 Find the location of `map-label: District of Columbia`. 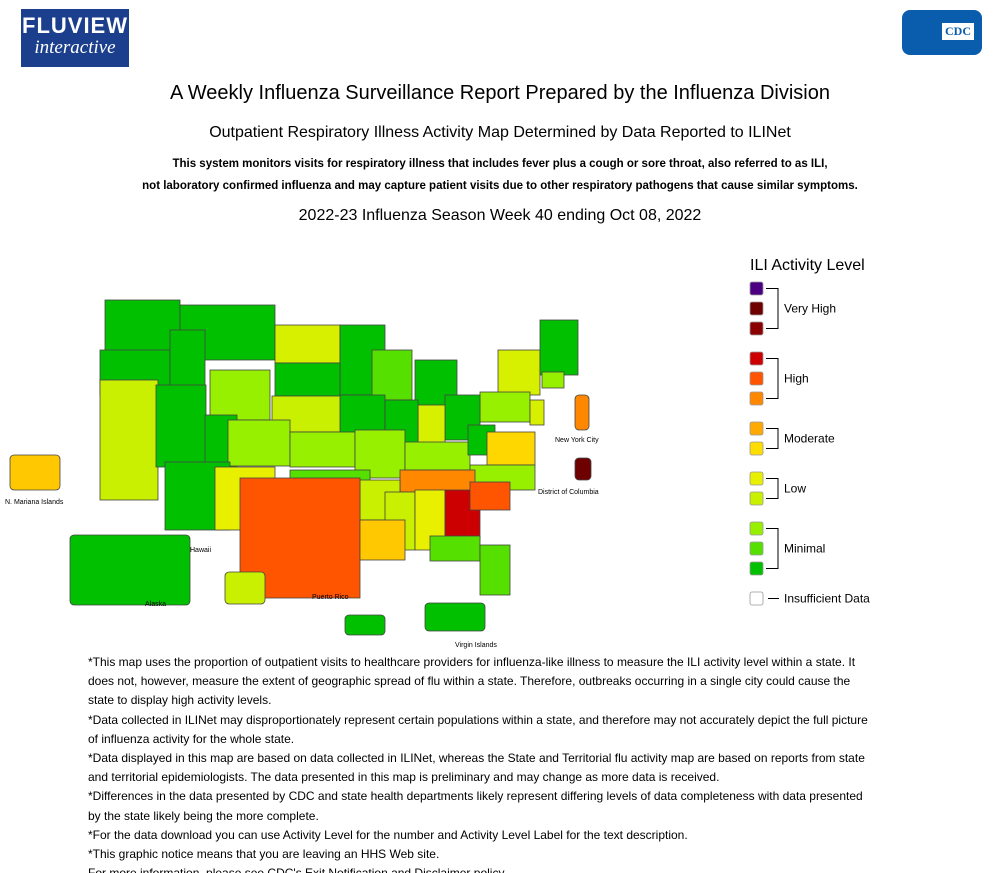

map-label: District of Columbia is located at coordinates (568, 492).